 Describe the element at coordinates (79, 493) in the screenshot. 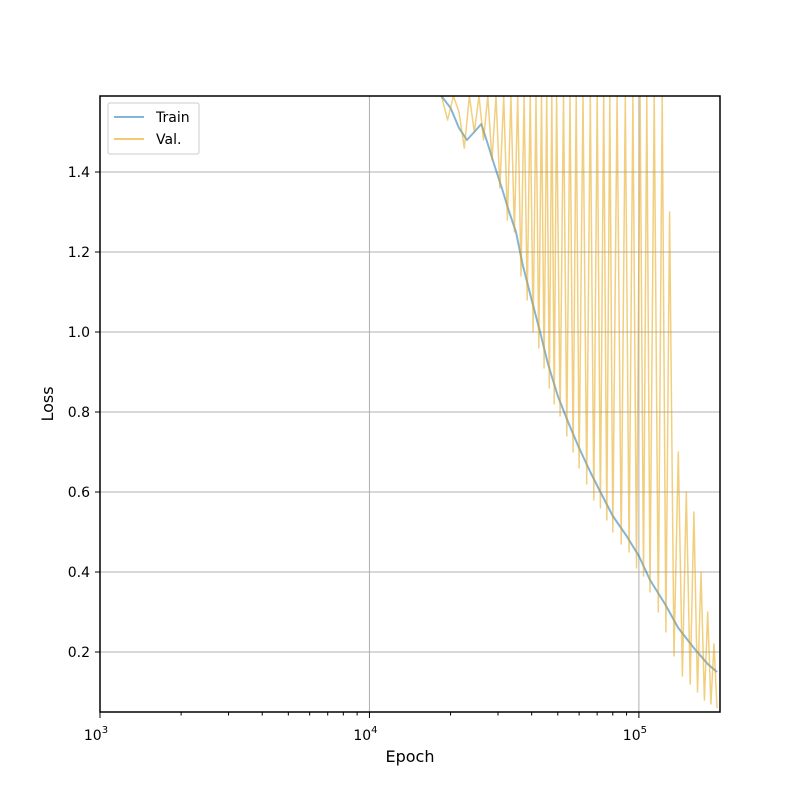

I see `y-tick-label: 0.6` at that location.